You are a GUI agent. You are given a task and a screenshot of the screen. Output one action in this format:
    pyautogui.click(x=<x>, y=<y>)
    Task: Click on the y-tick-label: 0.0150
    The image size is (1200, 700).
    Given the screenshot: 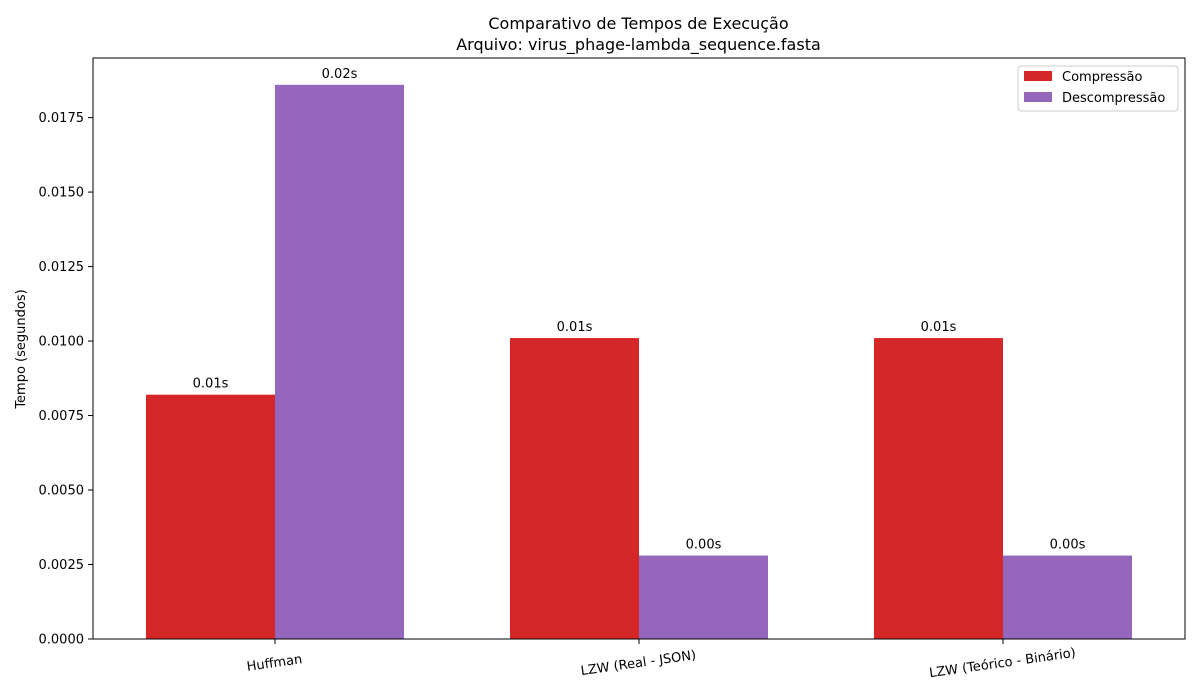 What is the action you would take?
    pyautogui.click(x=62, y=193)
    